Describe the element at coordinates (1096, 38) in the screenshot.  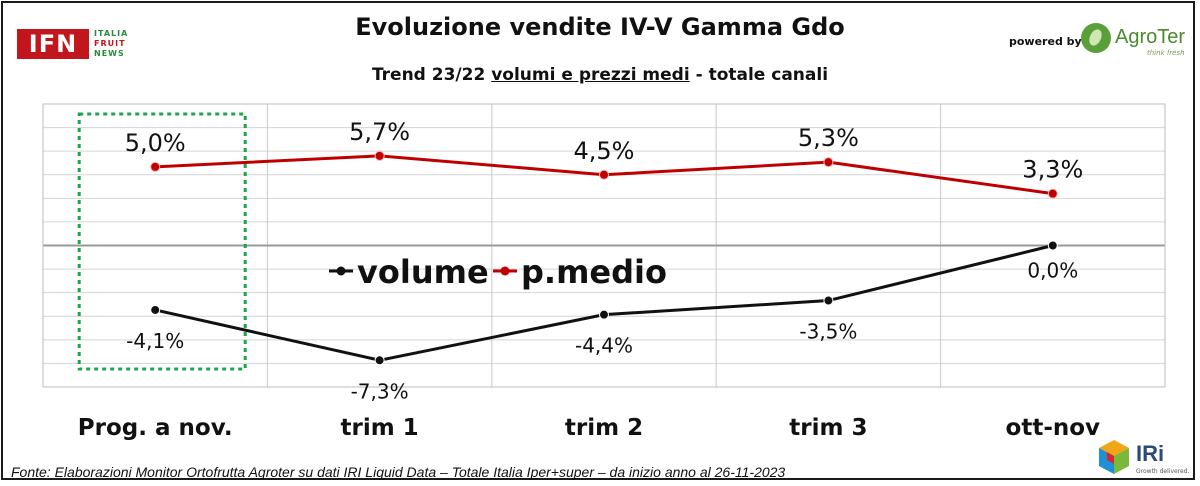
I see `agroter-leaf-icon` at that location.